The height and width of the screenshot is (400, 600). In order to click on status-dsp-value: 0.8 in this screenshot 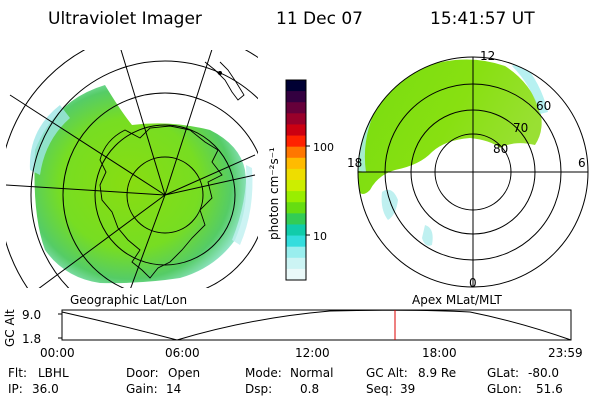, I will do `click(310, 389)`.